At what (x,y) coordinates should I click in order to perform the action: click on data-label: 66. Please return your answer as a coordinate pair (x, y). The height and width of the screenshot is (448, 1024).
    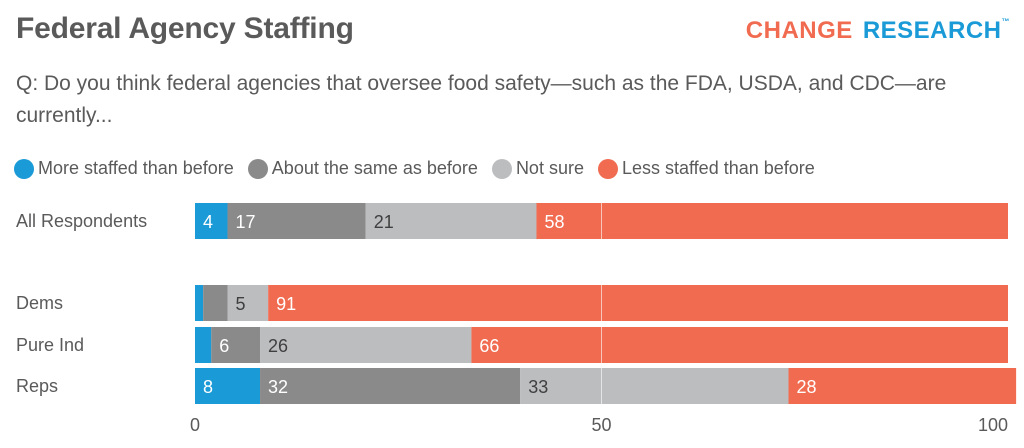
    Looking at the image, I should click on (489, 346).